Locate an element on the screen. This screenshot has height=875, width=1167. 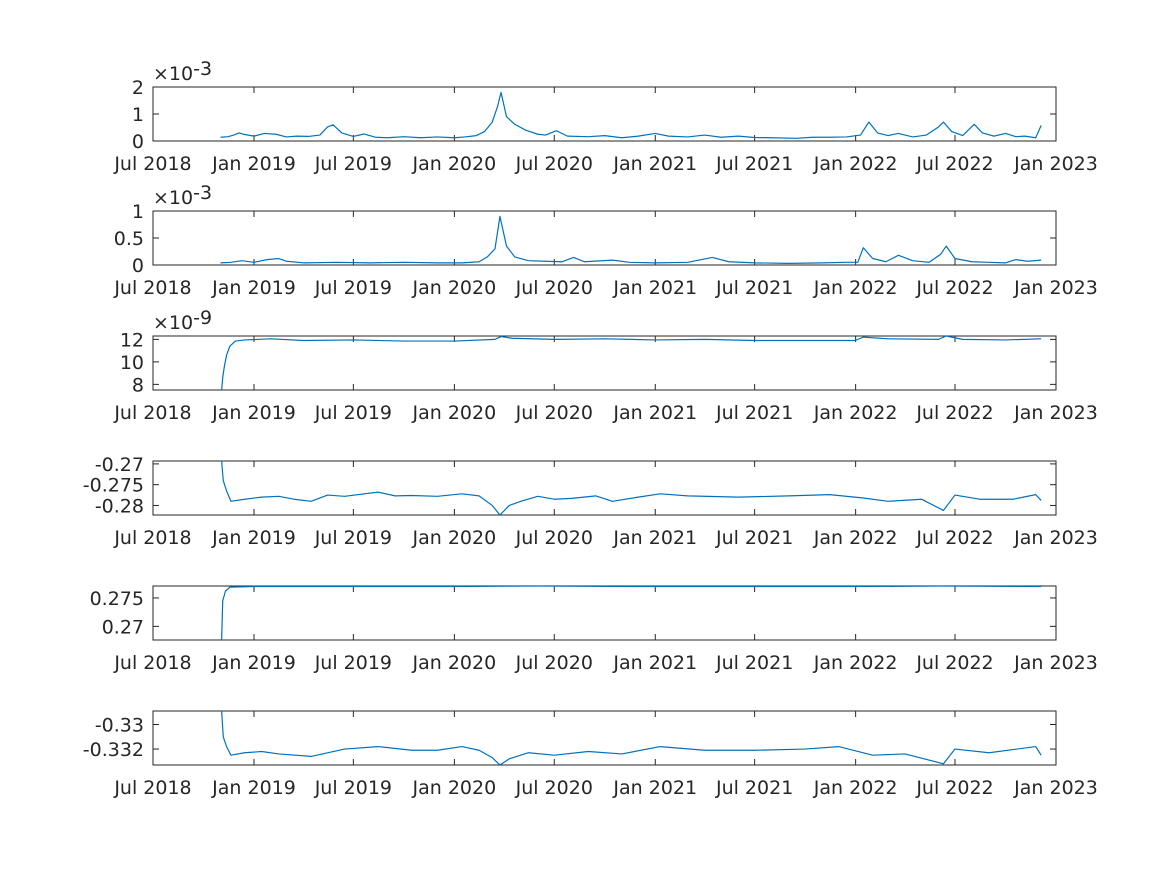
y-tick-label: 8 is located at coordinates (138, 385).